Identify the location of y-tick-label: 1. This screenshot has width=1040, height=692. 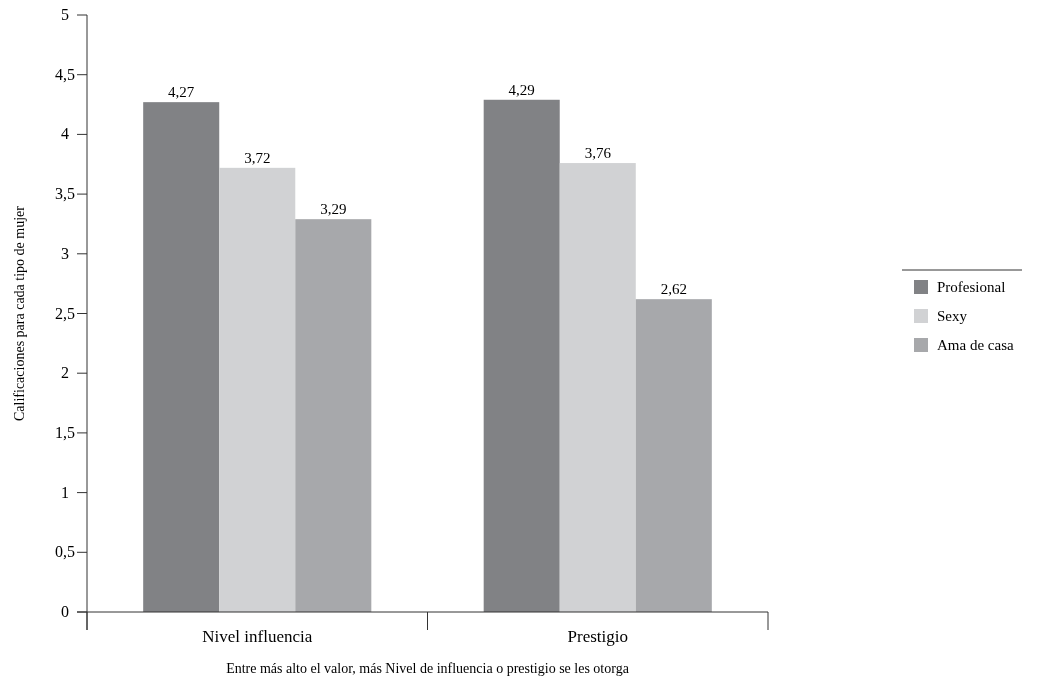
(65, 492).